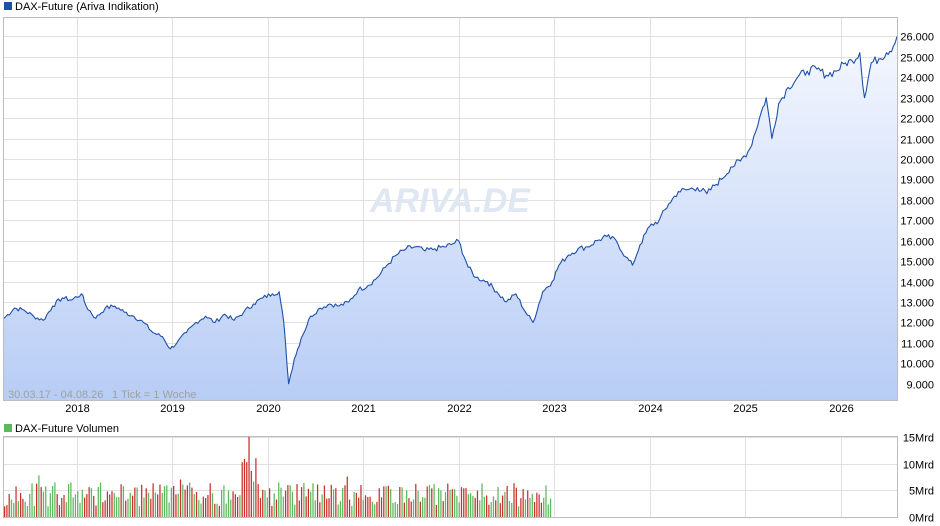 This screenshot has height=526, width=940. I want to click on price-y-tick-label: 21.000, so click(917, 141).